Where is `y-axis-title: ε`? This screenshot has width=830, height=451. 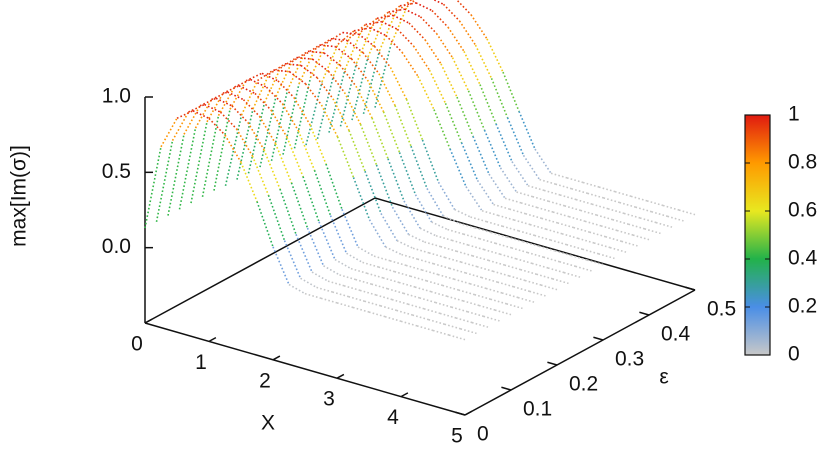
y-axis-title: ε is located at coordinates (663, 377).